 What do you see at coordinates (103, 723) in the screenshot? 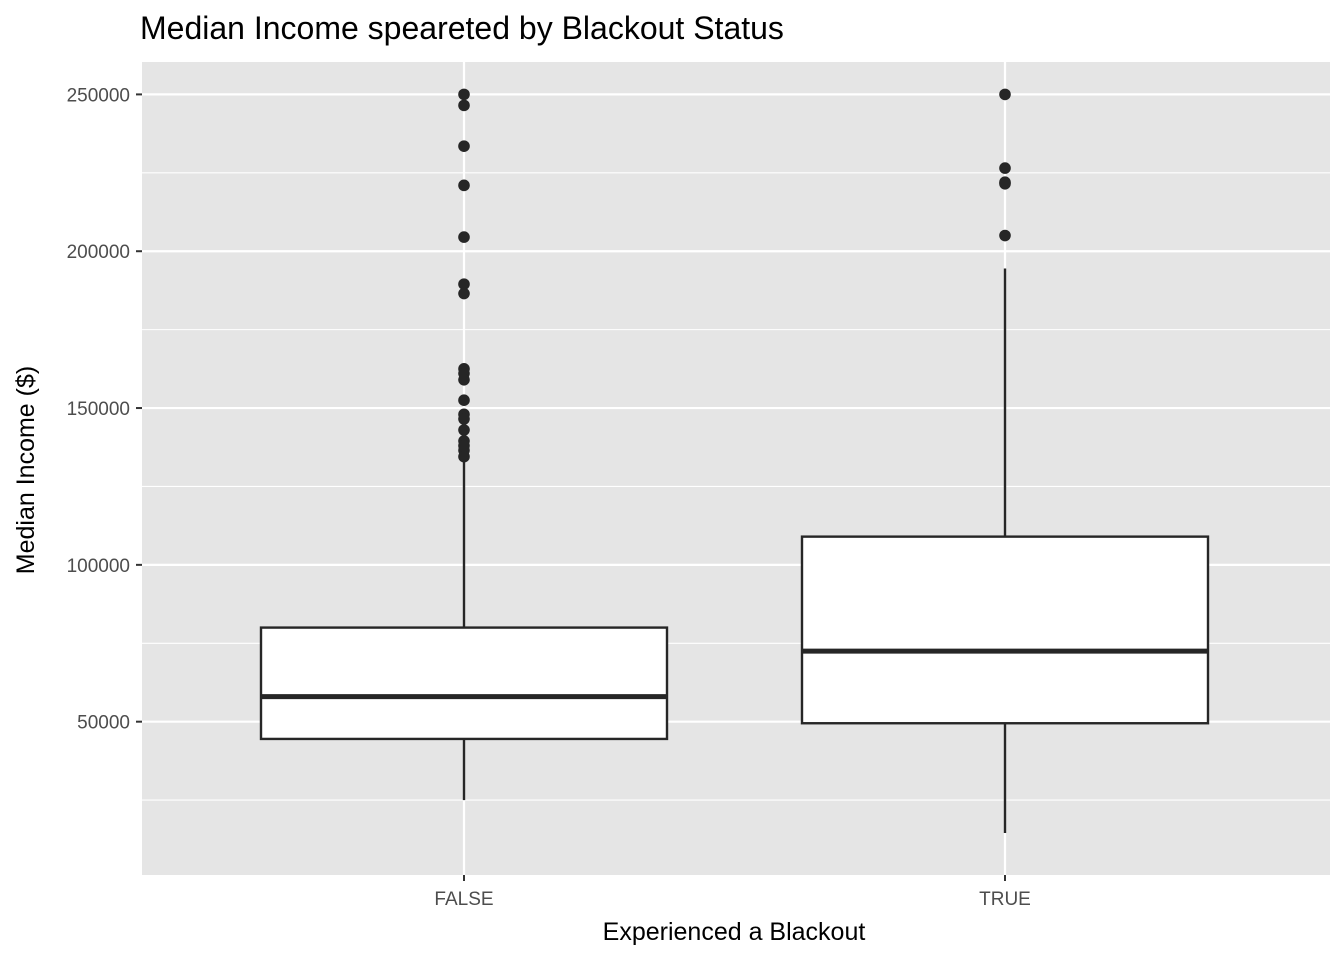
I see `y-tick-label: 50000` at bounding box center [103, 723].